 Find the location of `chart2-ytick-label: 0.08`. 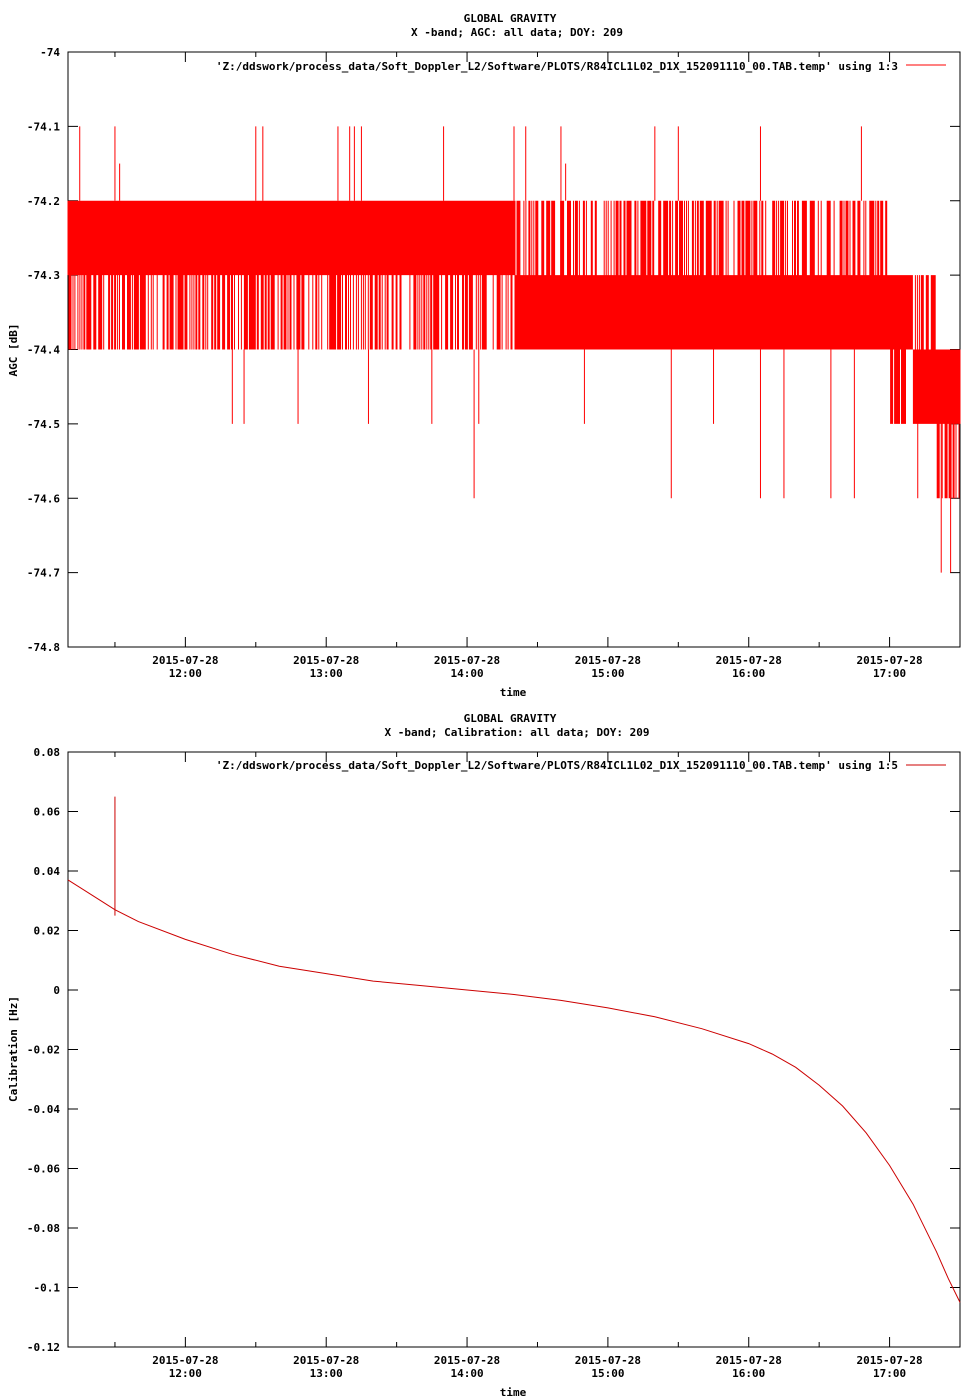

chart2-ytick-label: 0.08 is located at coordinates (47, 752).